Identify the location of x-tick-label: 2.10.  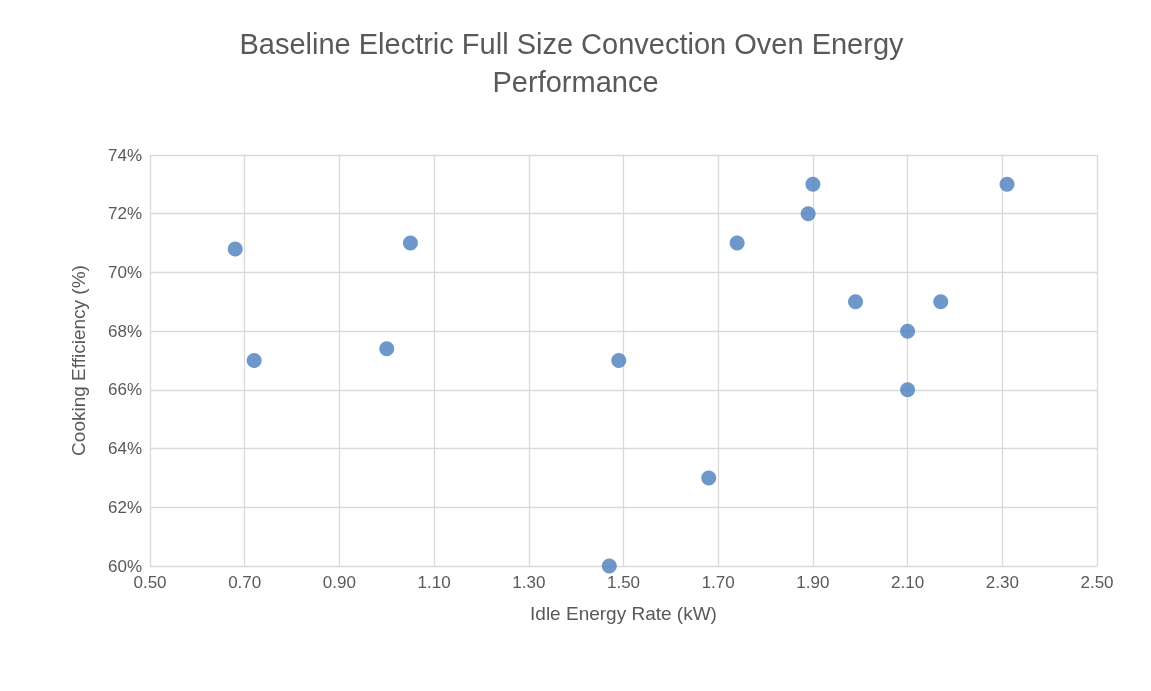
(908, 582).